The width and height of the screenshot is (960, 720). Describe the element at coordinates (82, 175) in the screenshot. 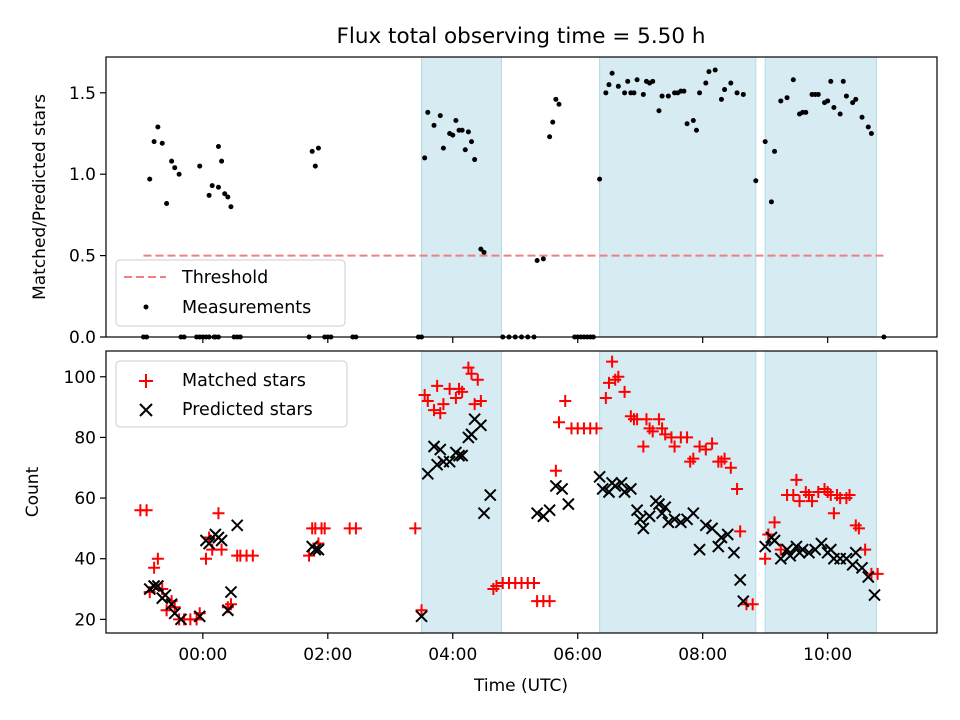

I see `y-tick-label: 1.0` at that location.